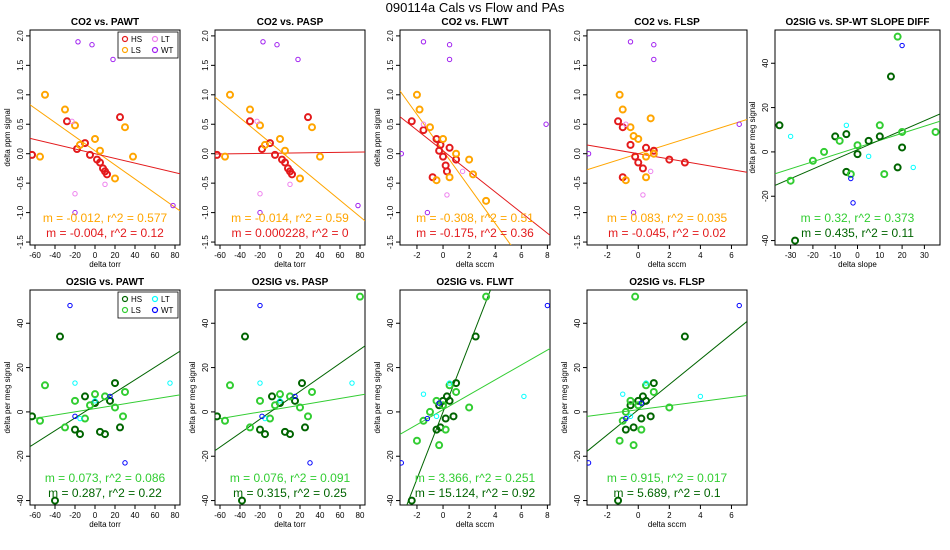 The height and width of the screenshot is (550, 950). Describe the element at coordinates (474, 282) in the screenshot. I see `chart-title: O2SIG vs. FLWT` at that location.